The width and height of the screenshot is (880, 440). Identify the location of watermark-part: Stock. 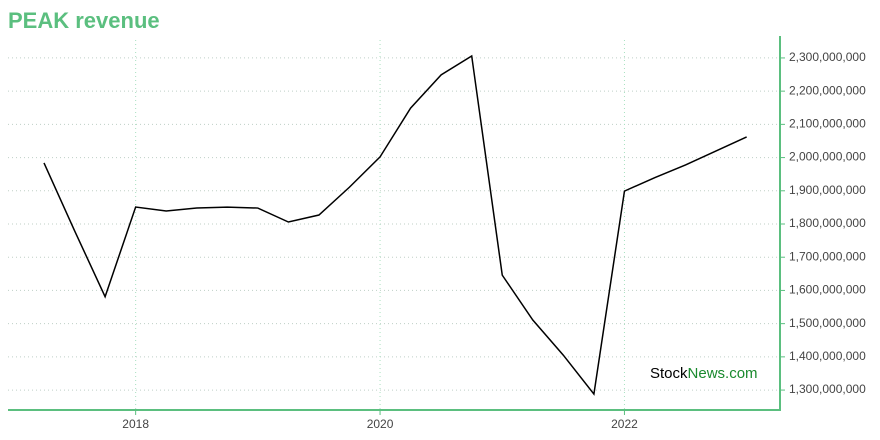
(669, 373).